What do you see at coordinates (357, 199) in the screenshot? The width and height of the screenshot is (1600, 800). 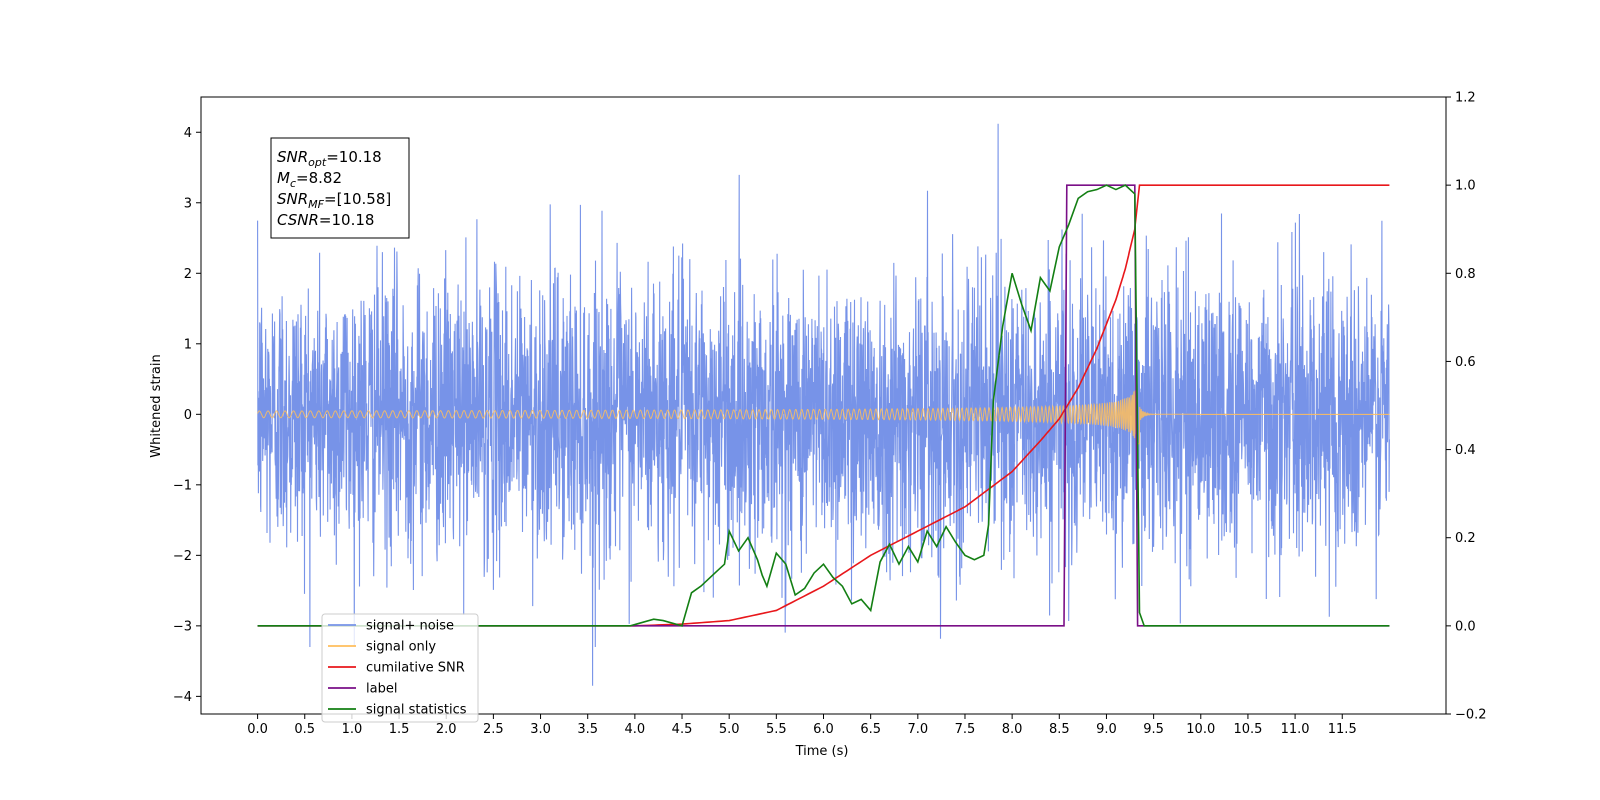 I see `annotation-value: =[10.58]` at bounding box center [357, 199].